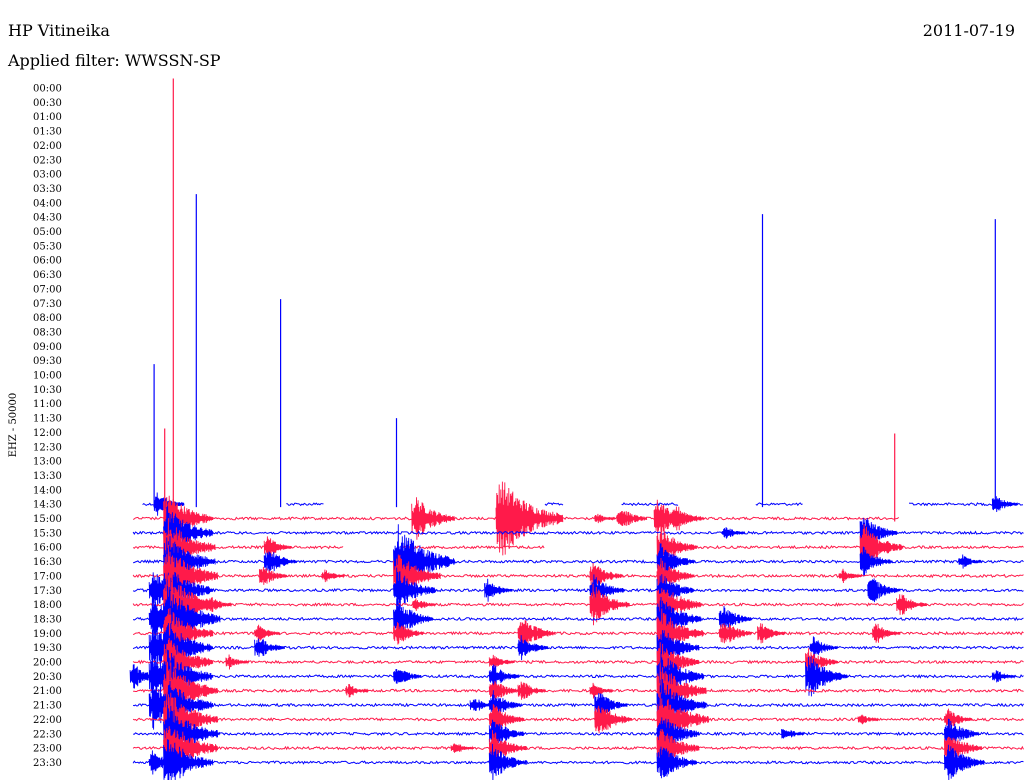 This screenshot has height=780, width=1024. Describe the element at coordinates (47, 576) in the screenshot. I see `time-tick-label: 17:00` at that location.